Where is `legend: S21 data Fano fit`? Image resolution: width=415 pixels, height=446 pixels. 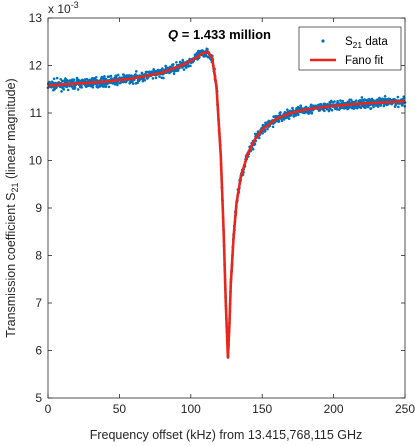
legend: S21 data Fano fit is located at coordinates (350, 48).